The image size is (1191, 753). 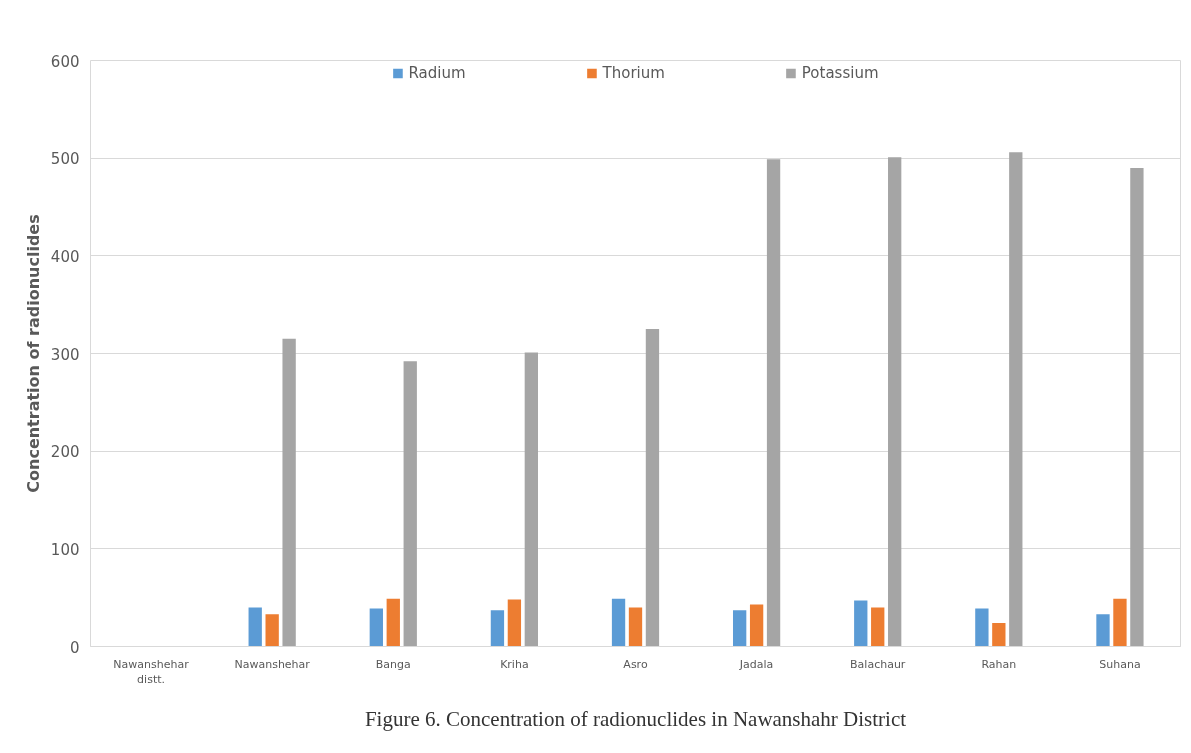 I want to click on x-tick-label: Rahan, so click(x=999, y=664).